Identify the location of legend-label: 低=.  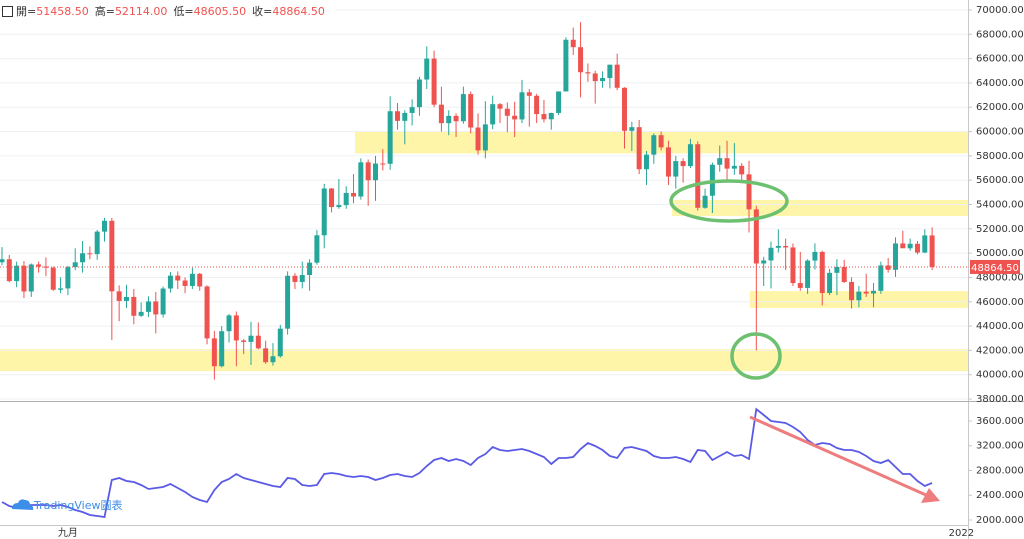
(183, 11).